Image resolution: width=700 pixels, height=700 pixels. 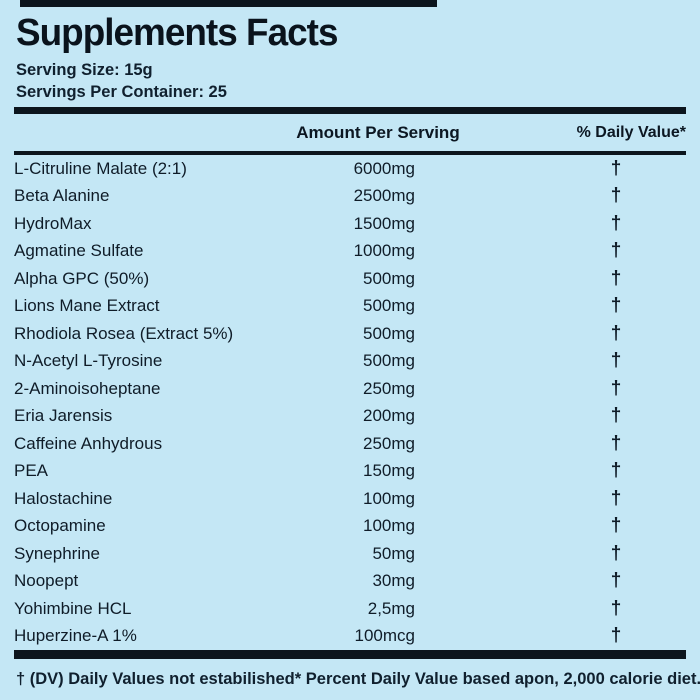 I want to click on table-row: Agmatine Sulfate 1000mg †, so click(x=350, y=252).